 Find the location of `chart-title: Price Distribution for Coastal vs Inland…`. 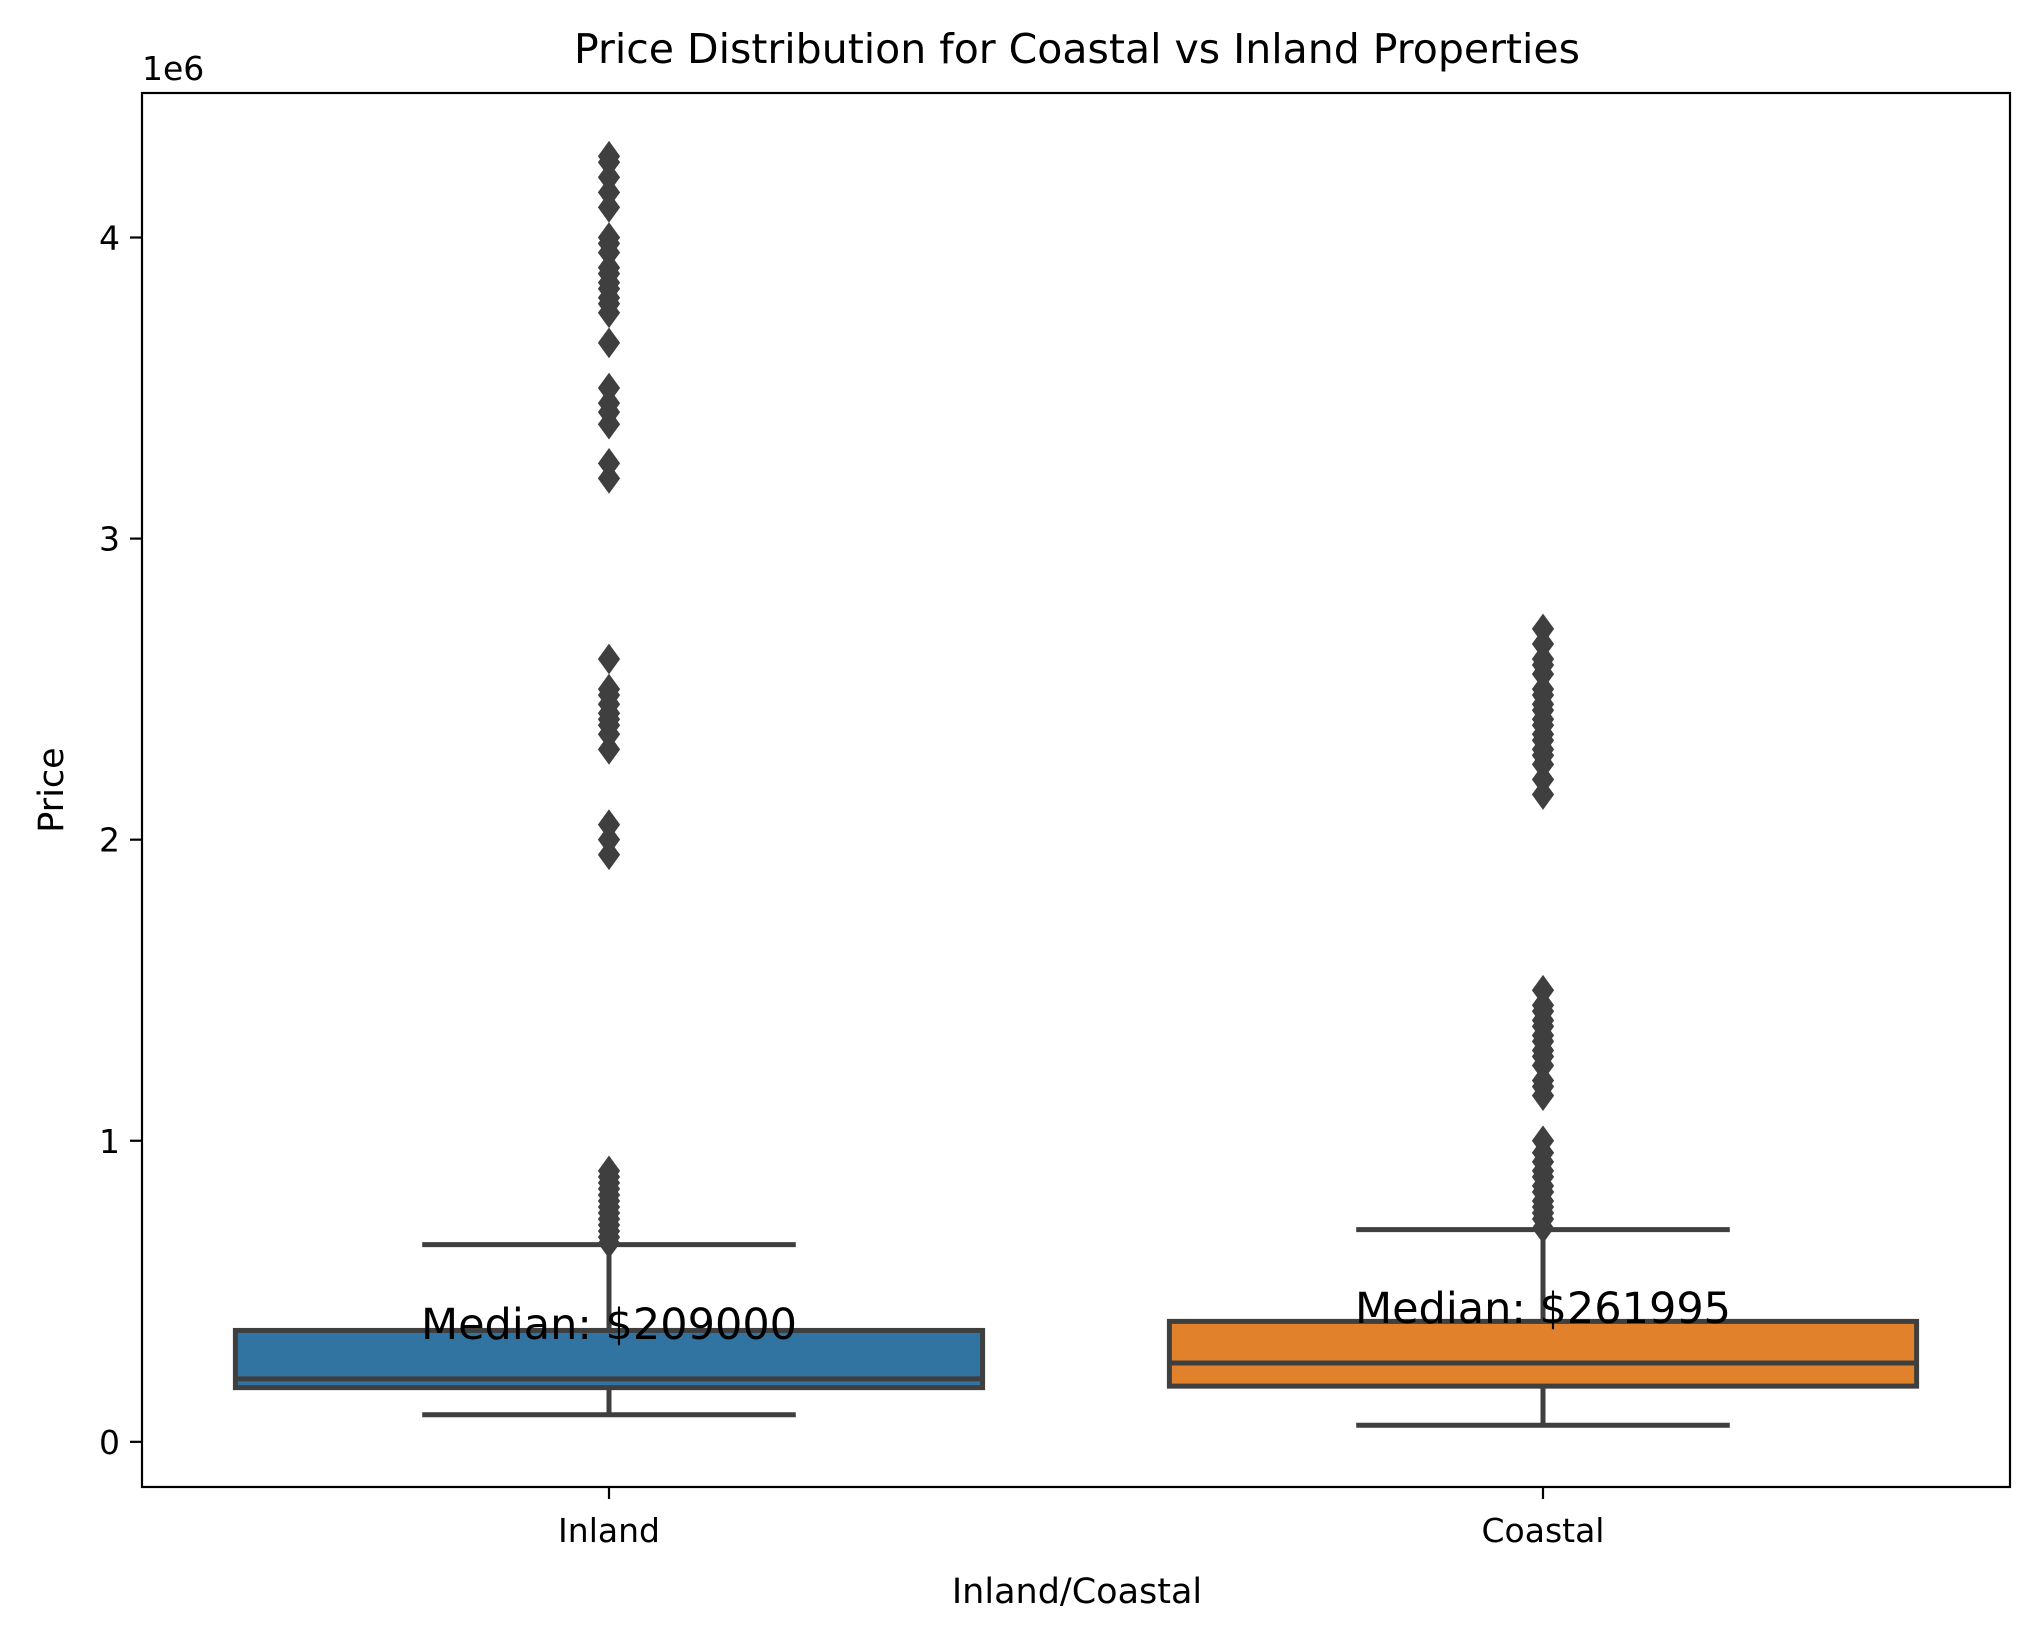

chart-title: Price Distribution for Coastal vs Inland… is located at coordinates (1077, 49).